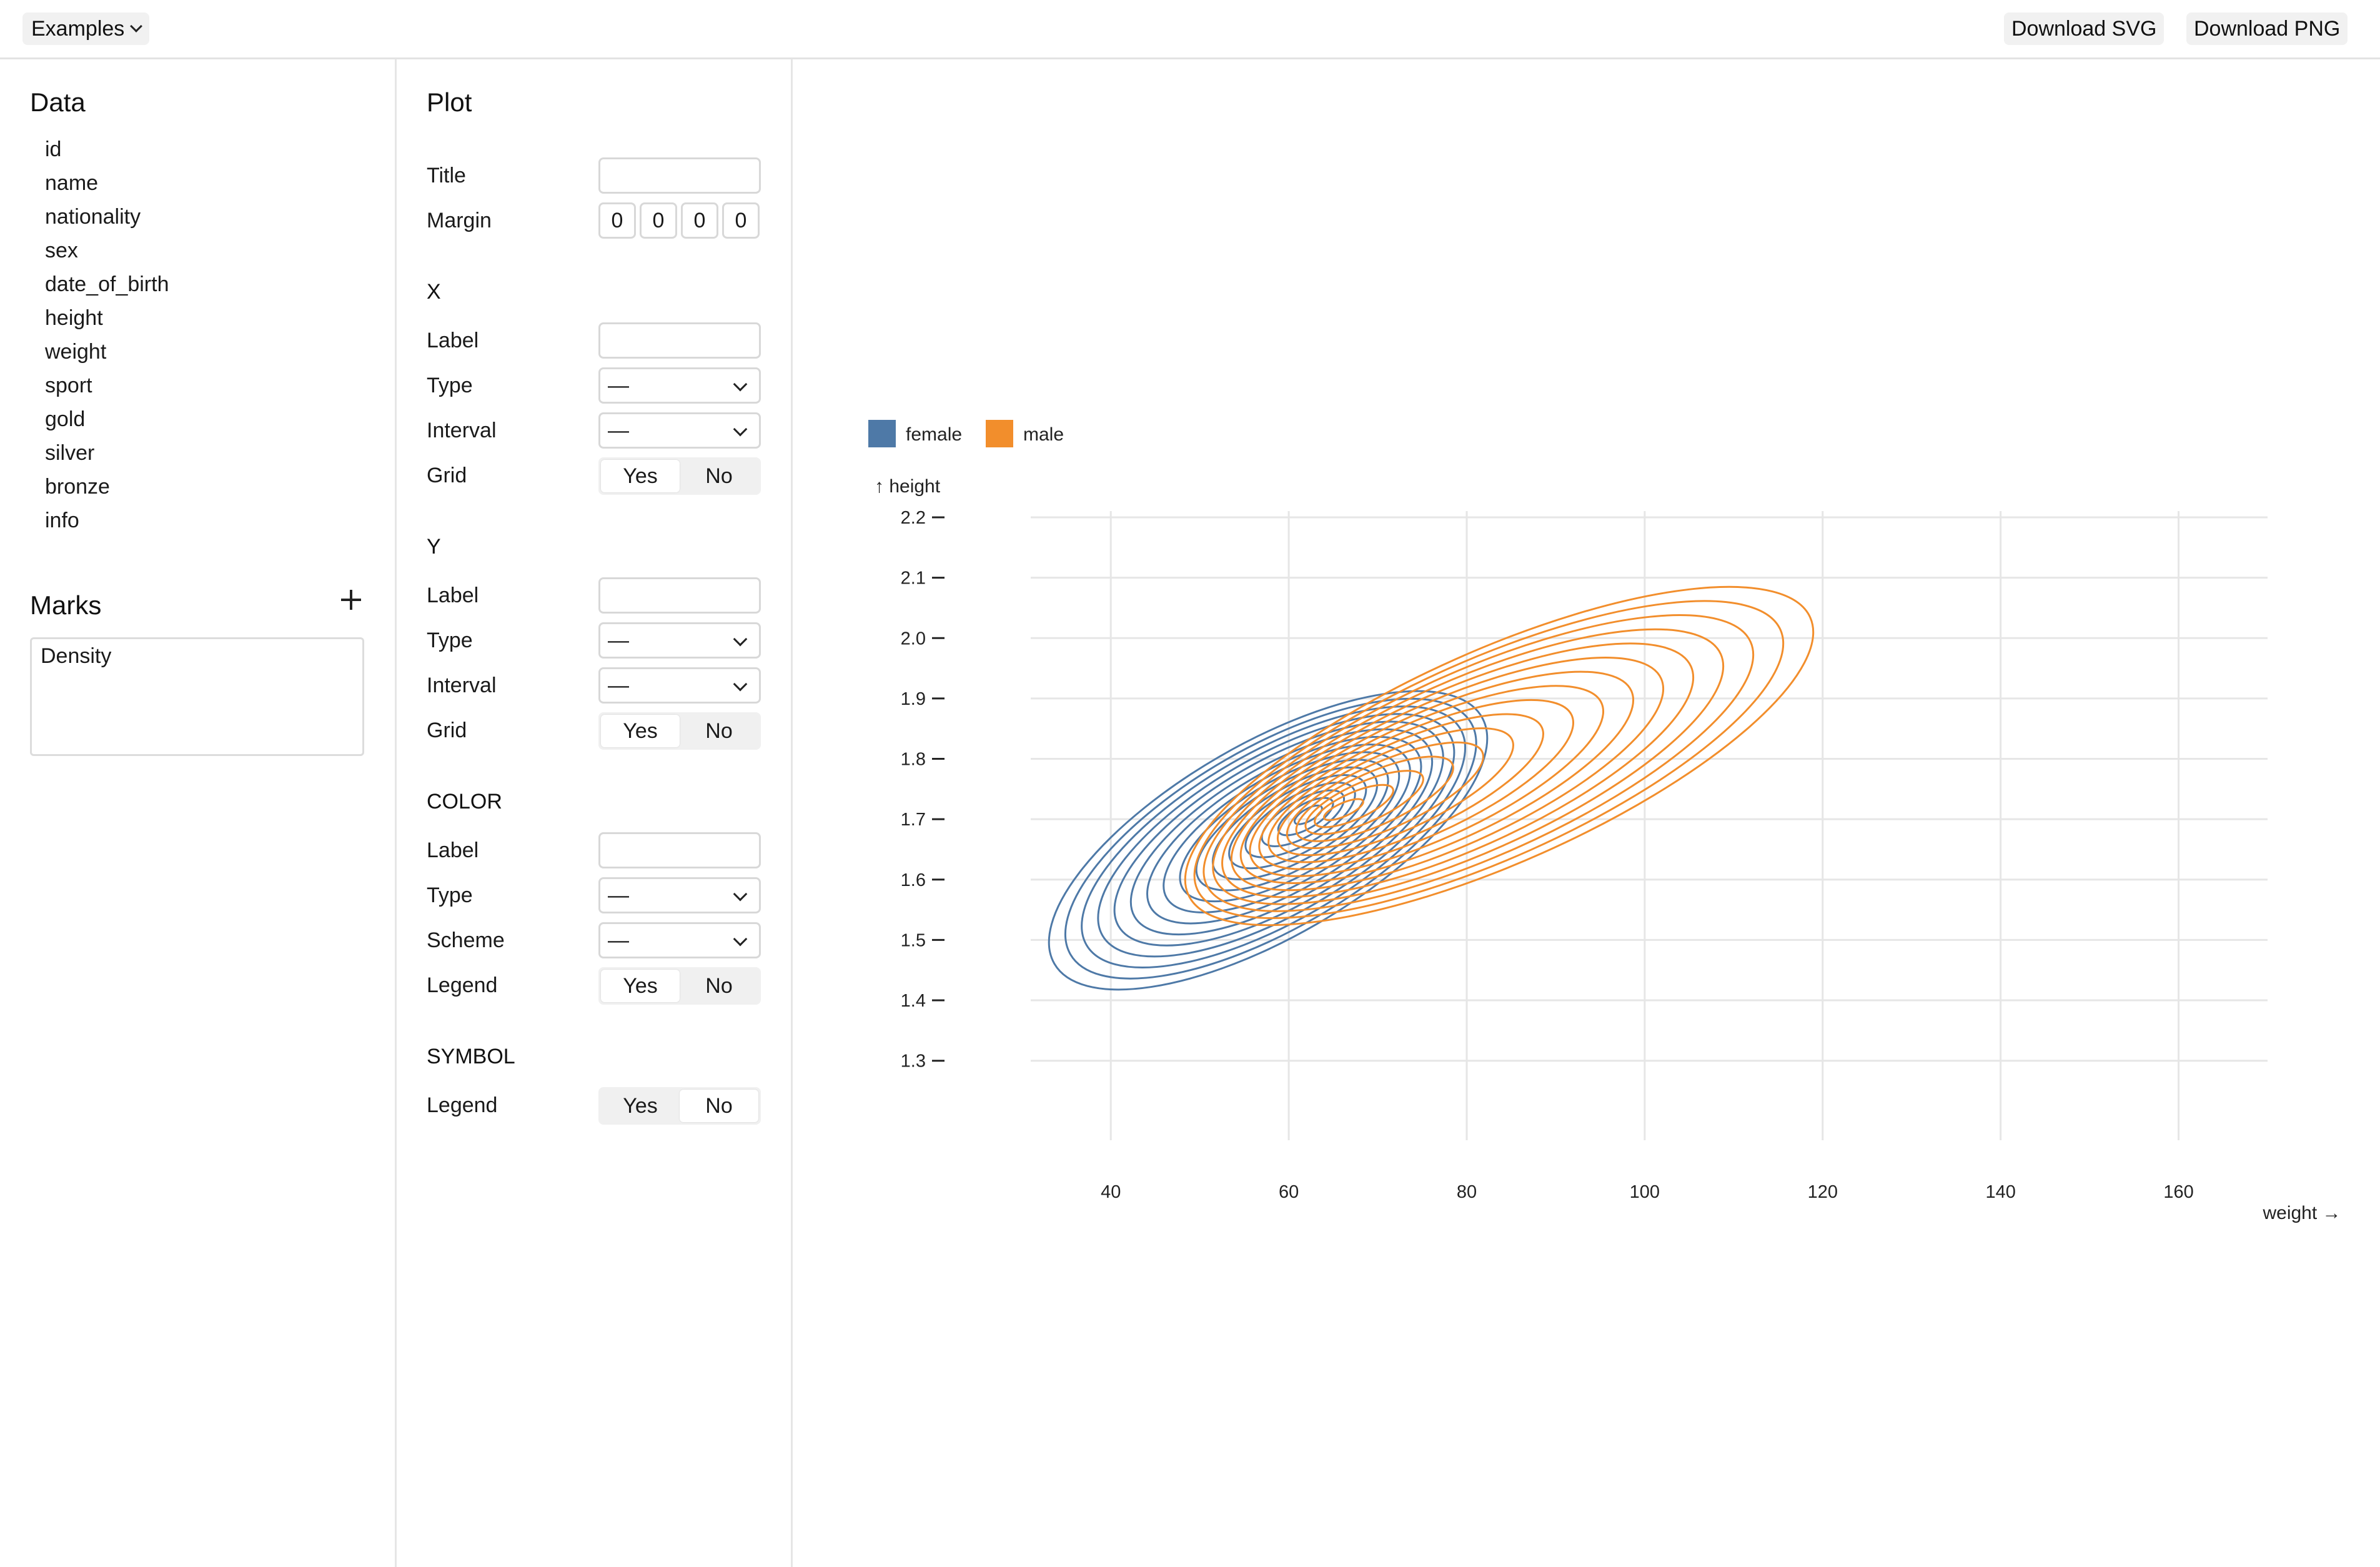 This screenshot has height=1567, width=2380. I want to click on mark-item-density: Density, so click(76, 656).